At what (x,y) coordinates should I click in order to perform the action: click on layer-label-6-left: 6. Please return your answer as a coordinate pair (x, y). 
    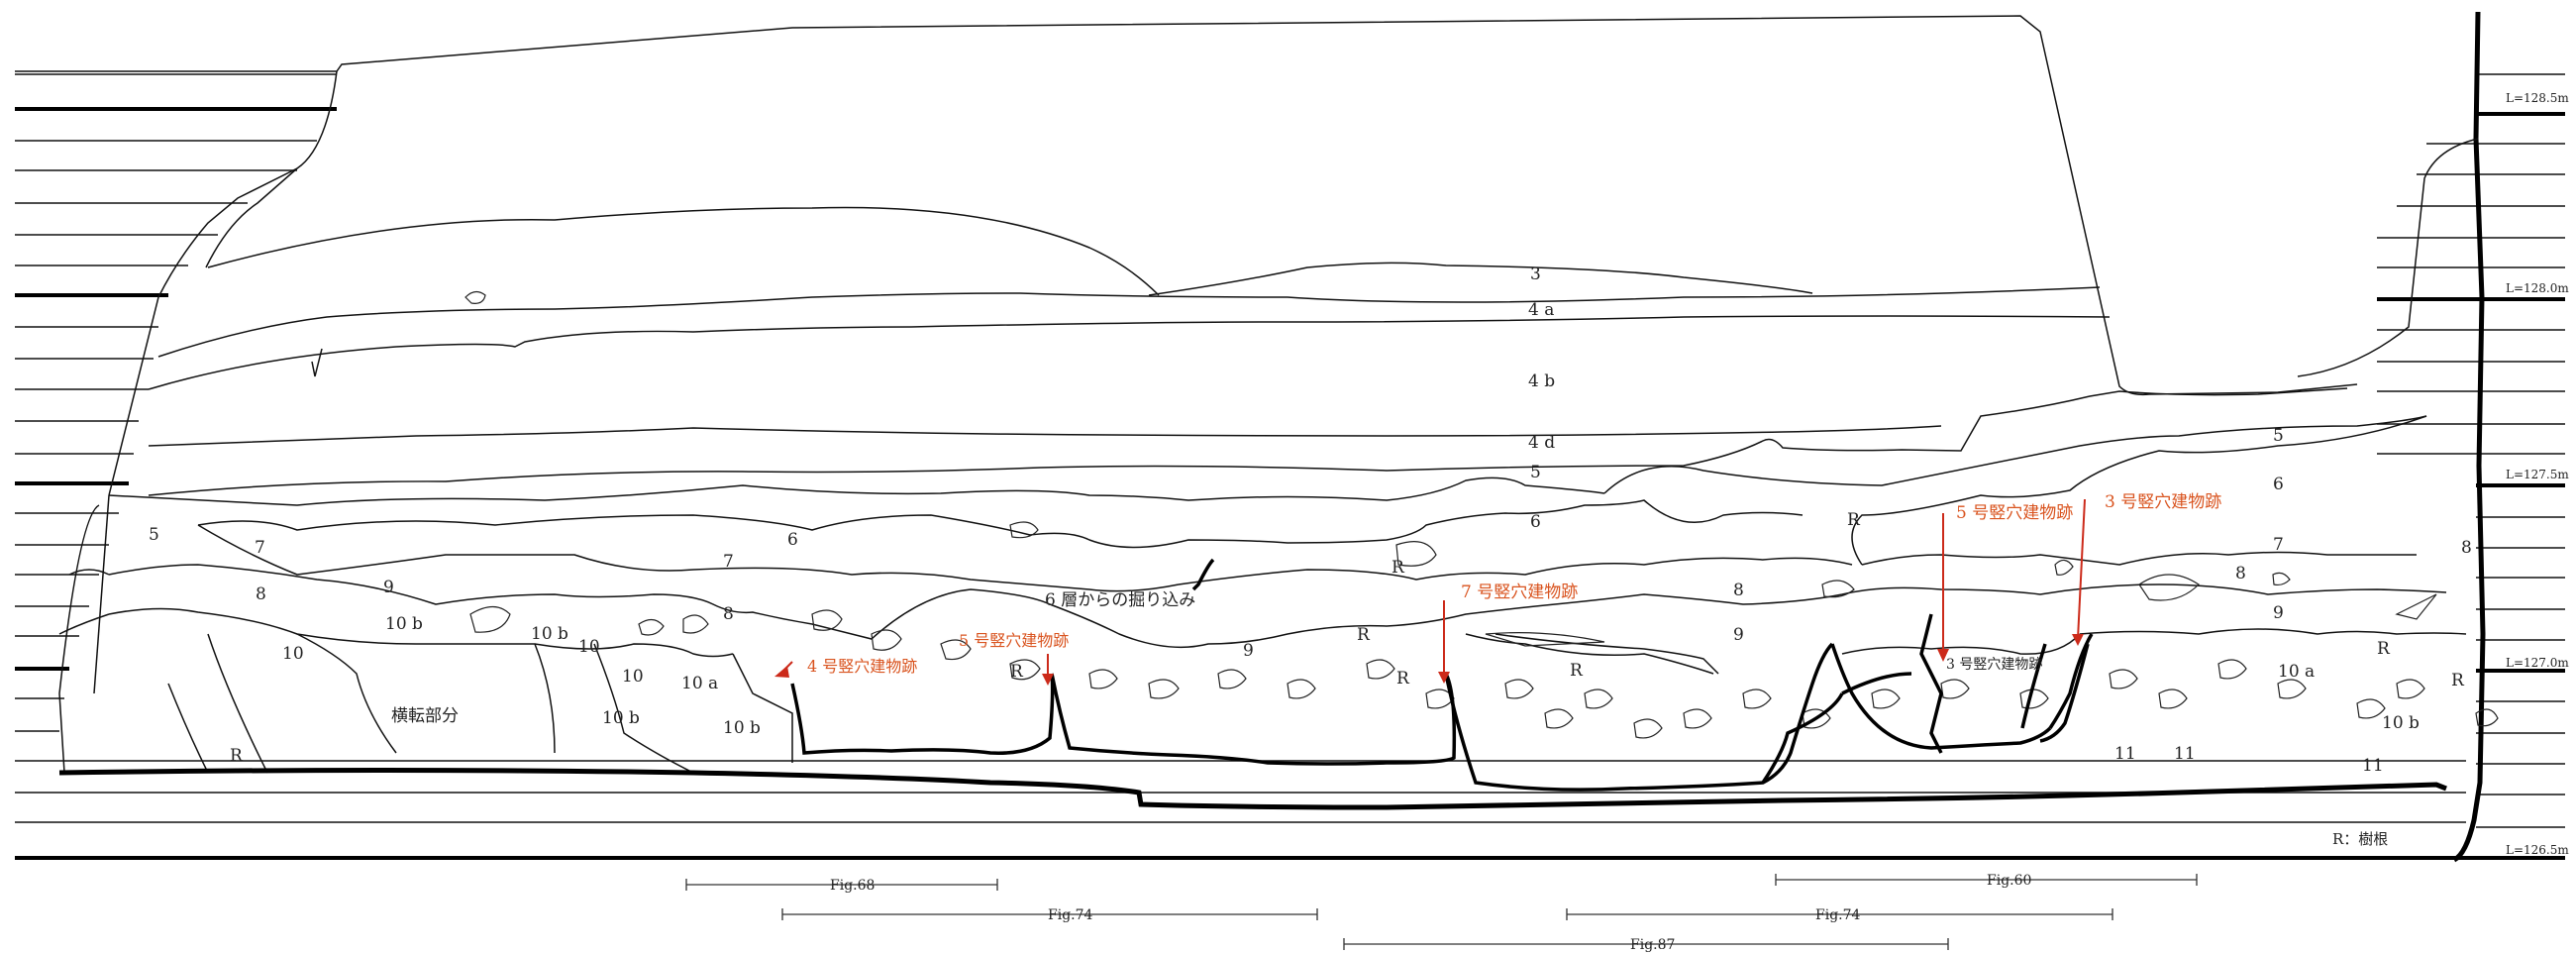
    Looking at the image, I should click on (792, 540).